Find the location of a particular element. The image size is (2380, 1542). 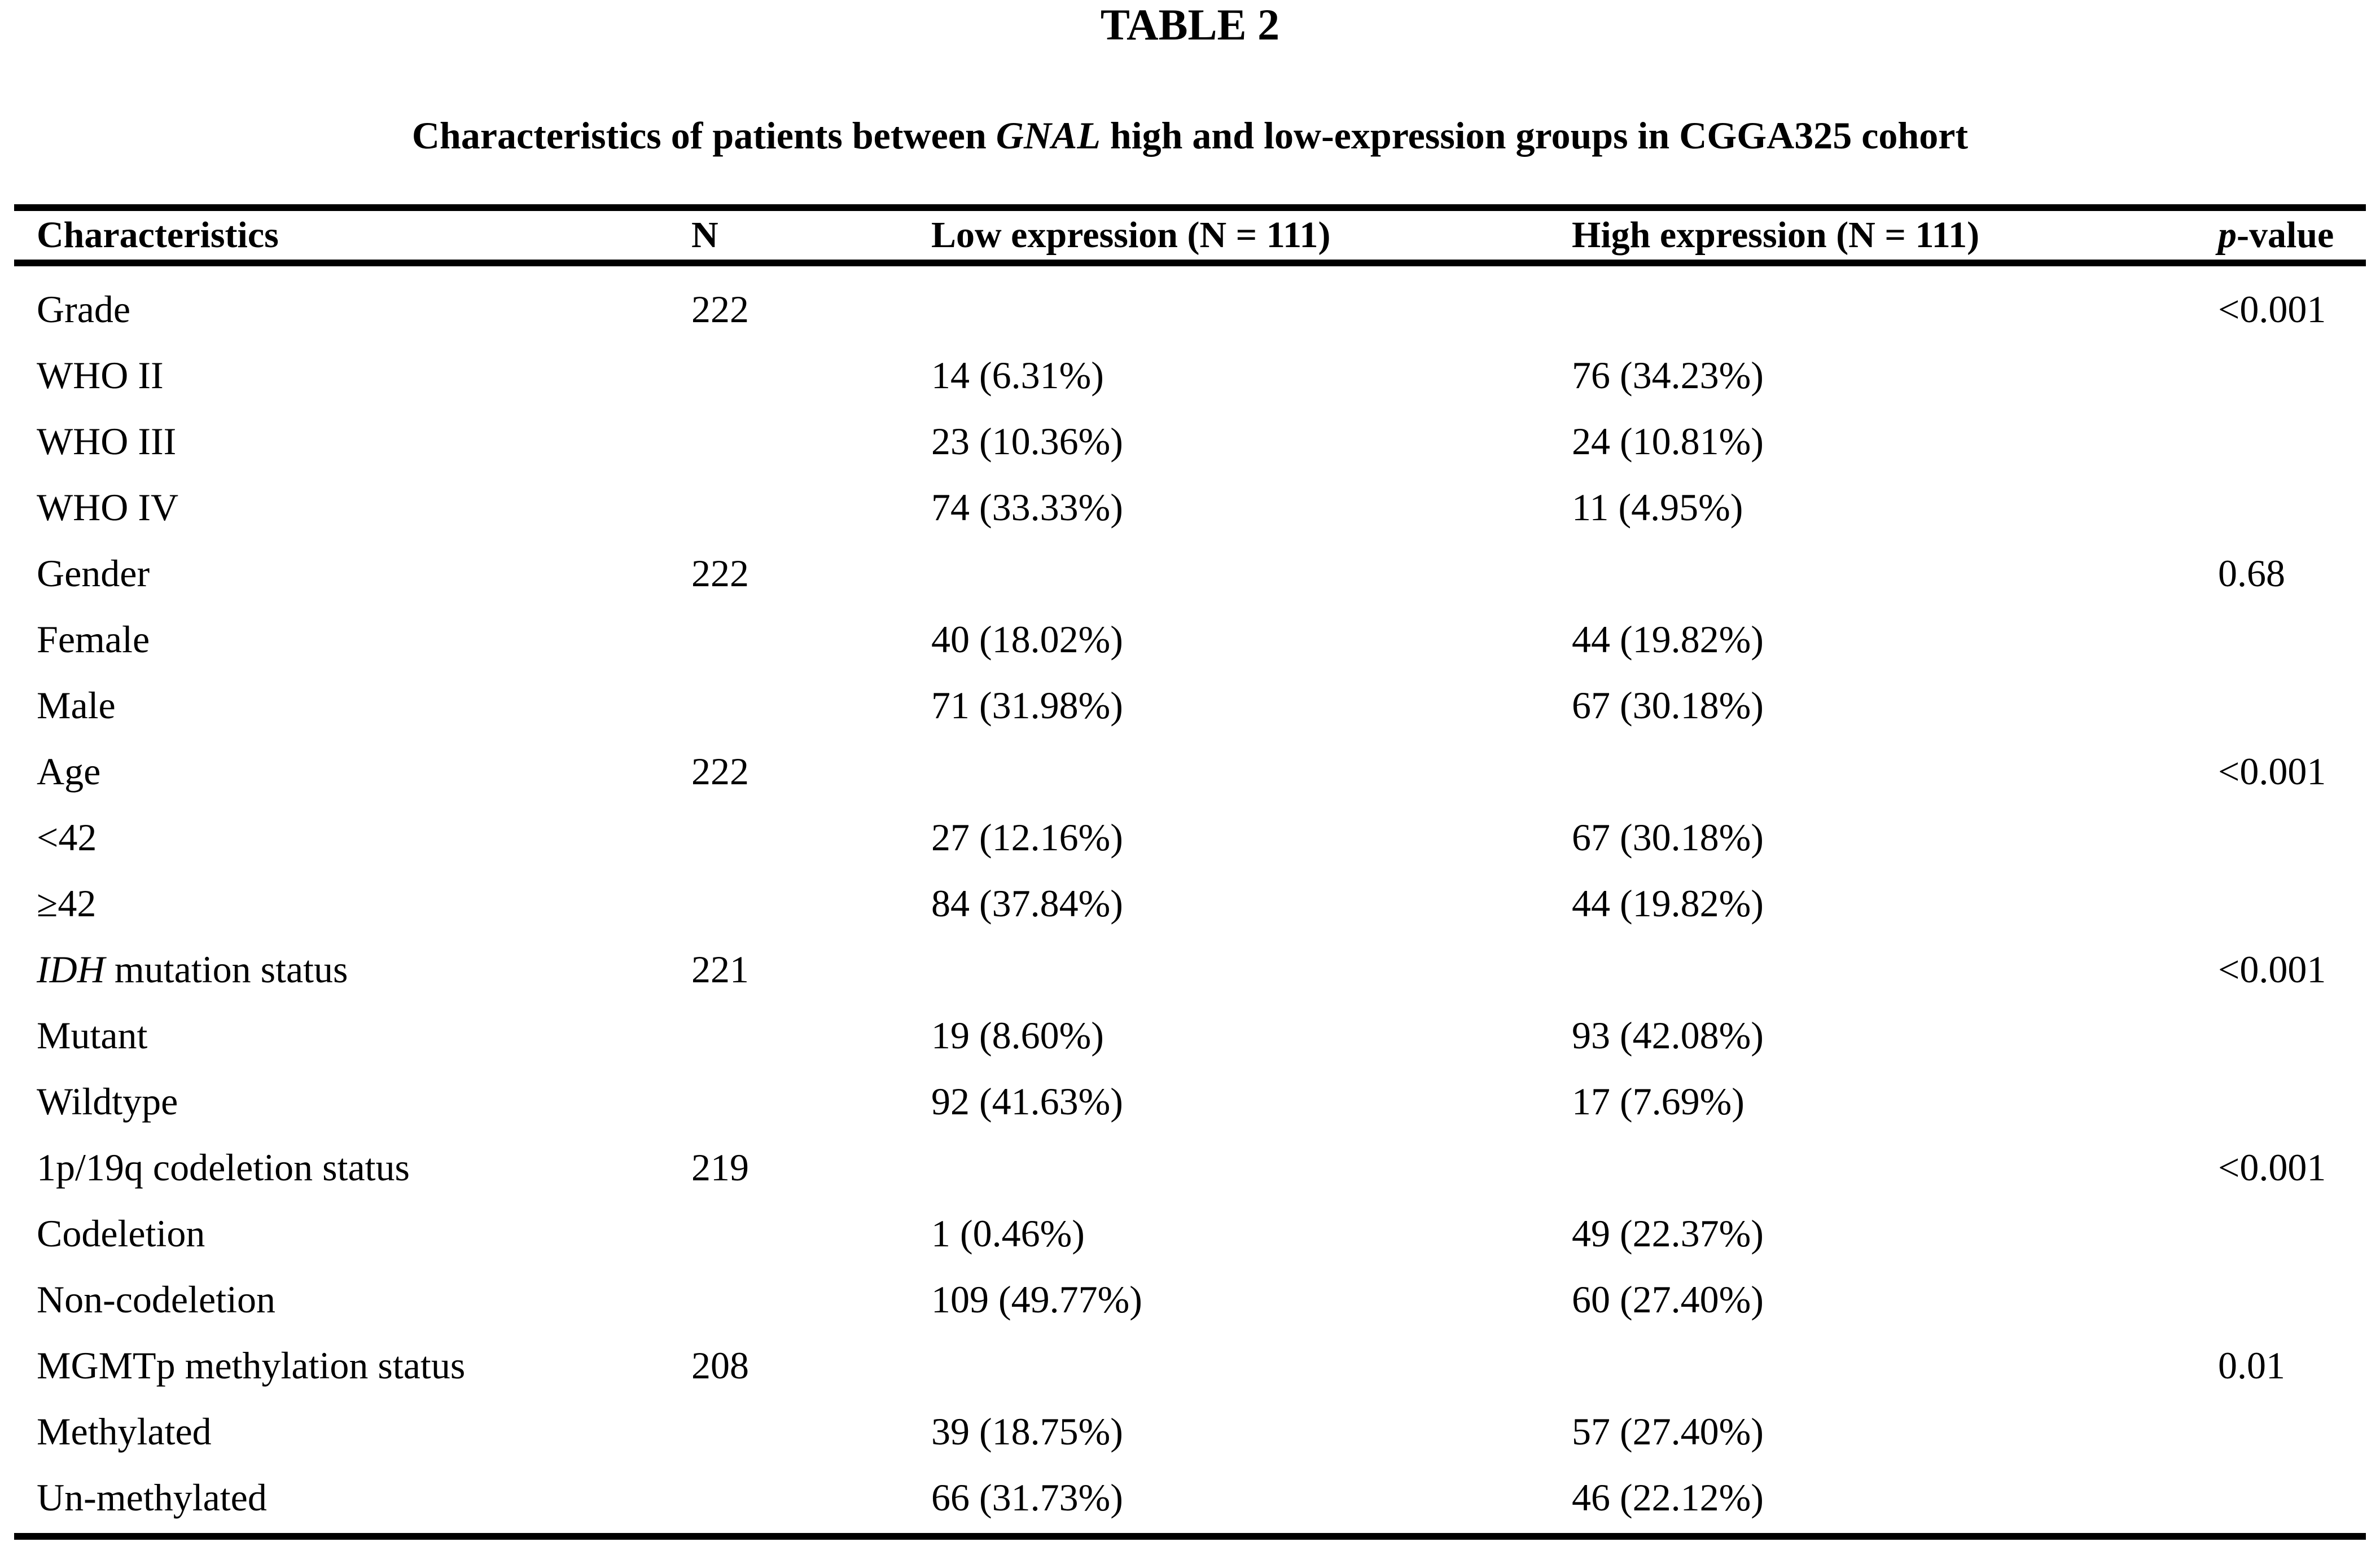

cell-p-value: 0.68 is located at coordinates (2251, 573).